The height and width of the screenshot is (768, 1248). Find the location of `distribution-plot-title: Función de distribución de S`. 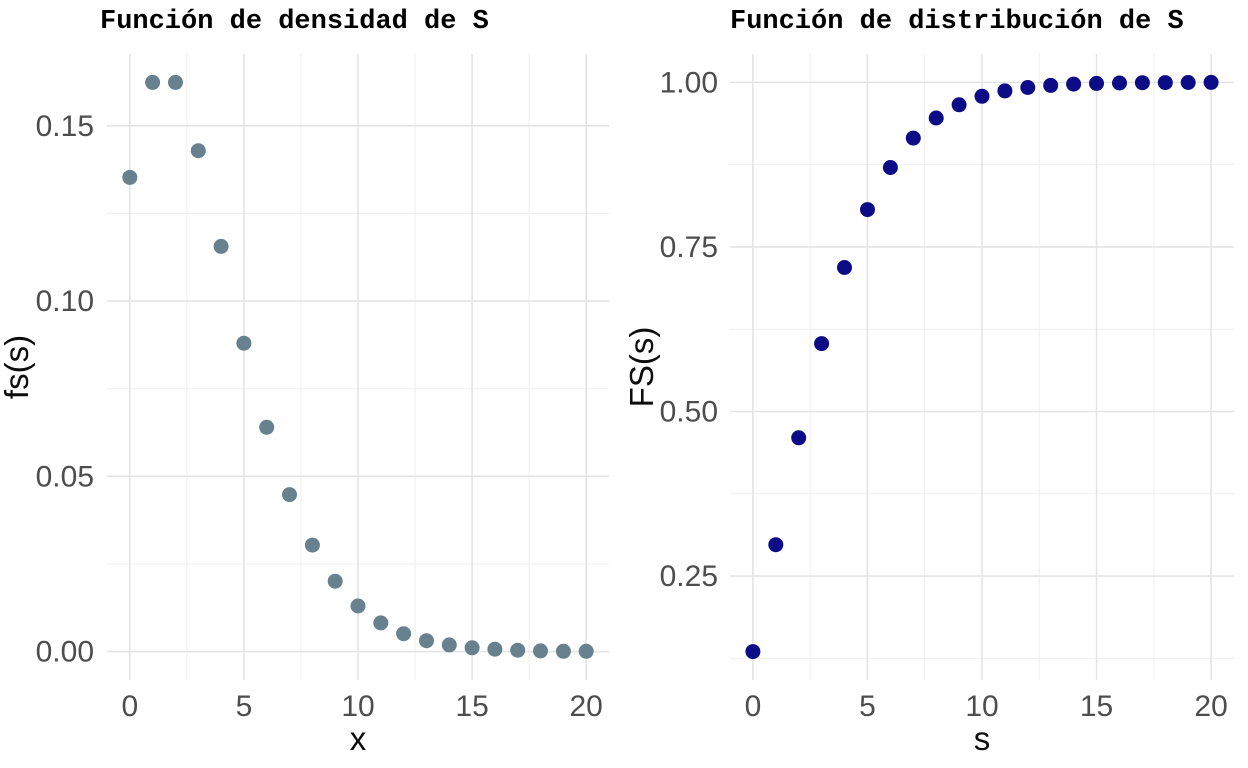

distribution-plot-title: Función de distribución de S is located at coordinates (957, 22).